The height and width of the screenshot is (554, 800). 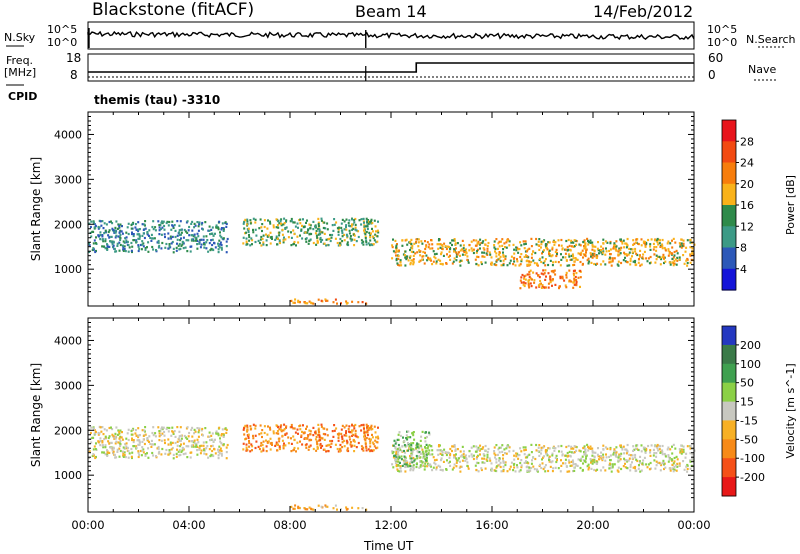 I want to click on freq-label: Freq., so click(x=20, y=60).